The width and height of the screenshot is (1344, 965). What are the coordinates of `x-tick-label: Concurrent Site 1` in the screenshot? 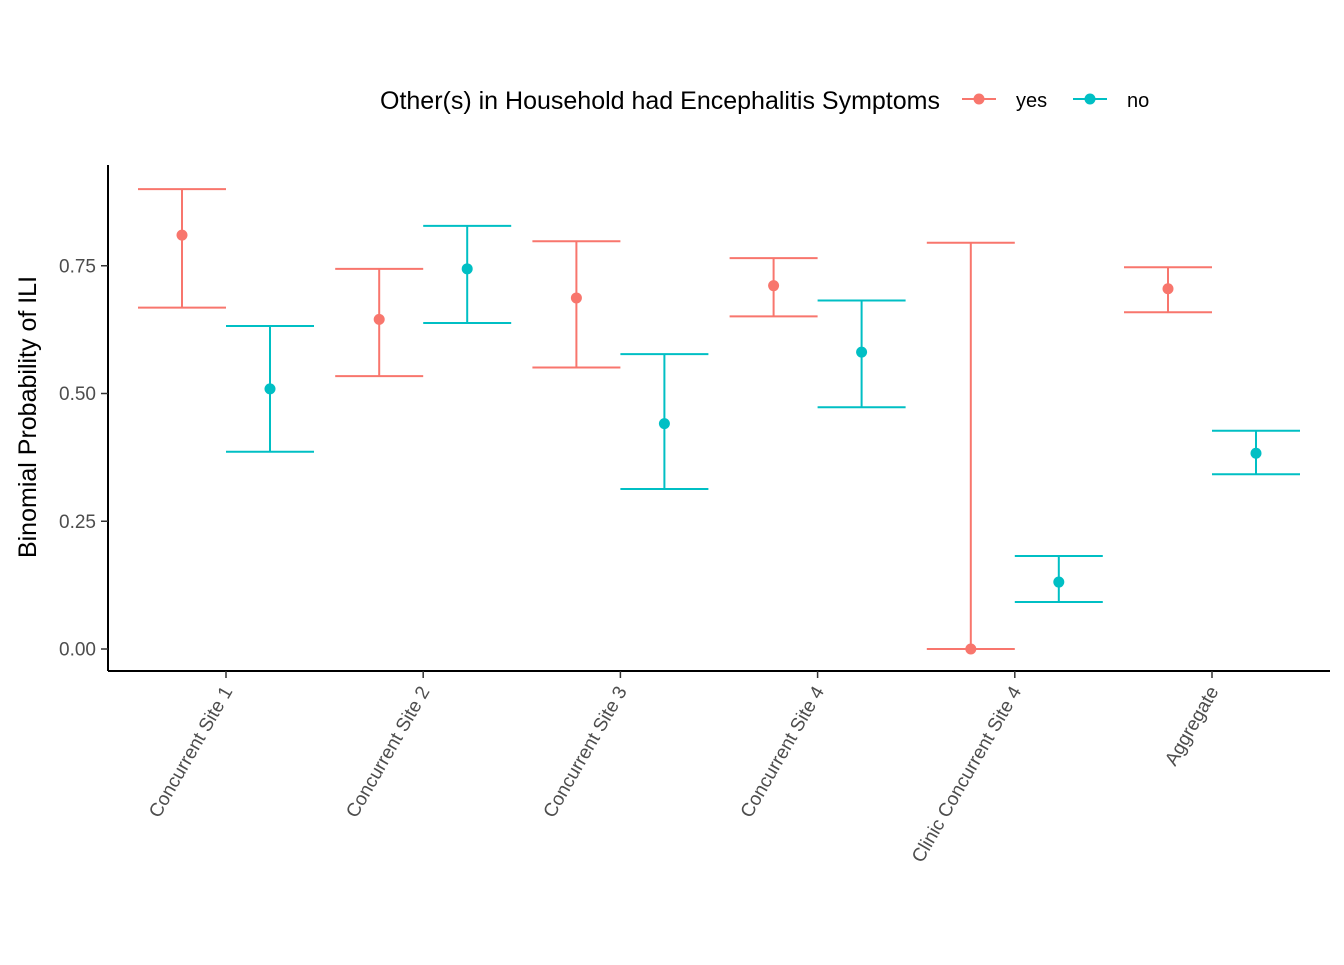 It's located at (191, 752).